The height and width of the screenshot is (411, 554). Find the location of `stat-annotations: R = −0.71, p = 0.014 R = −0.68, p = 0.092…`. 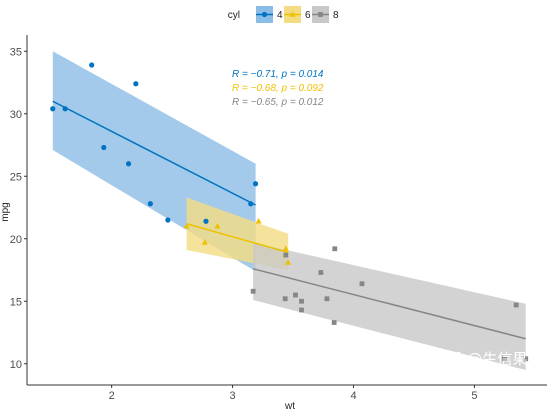

stat-annotations: R = −0.71, p = 0.014 R = −0.68, p = 0.092… is located at coordinates (278, 88).